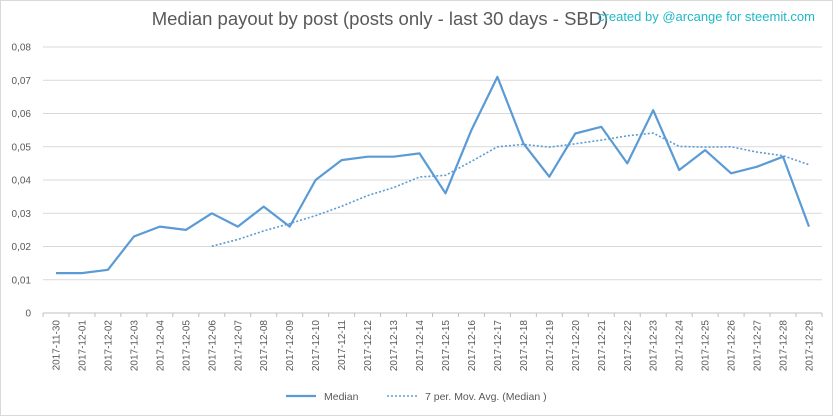 This screenshot has width=833, height=416. I want to click on legend-label: 7 per. Mov. Avg. (Median ), so click(486, 397).